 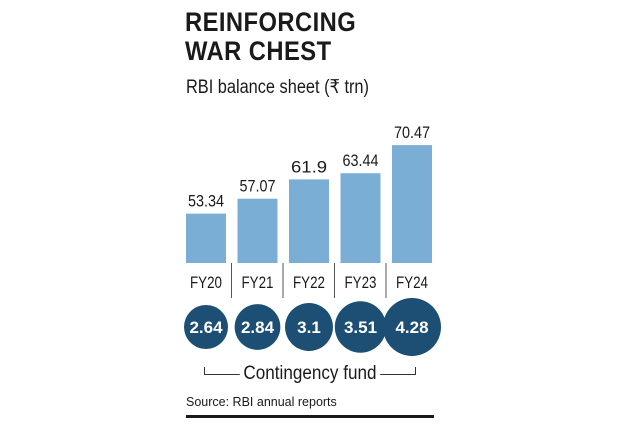 What do you see at coordinates (258, 282) in the screenshot?
I see `x-tick-label: FY21` at bounding box center [258, 282].